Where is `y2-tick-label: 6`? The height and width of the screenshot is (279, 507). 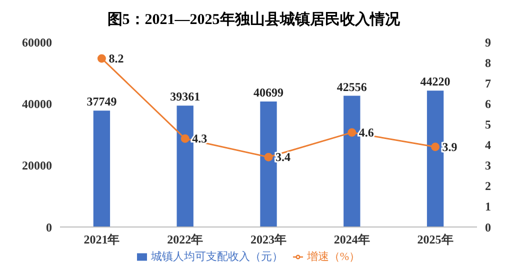
y2-tick-label: 6 is located at coordinates (488, 103).